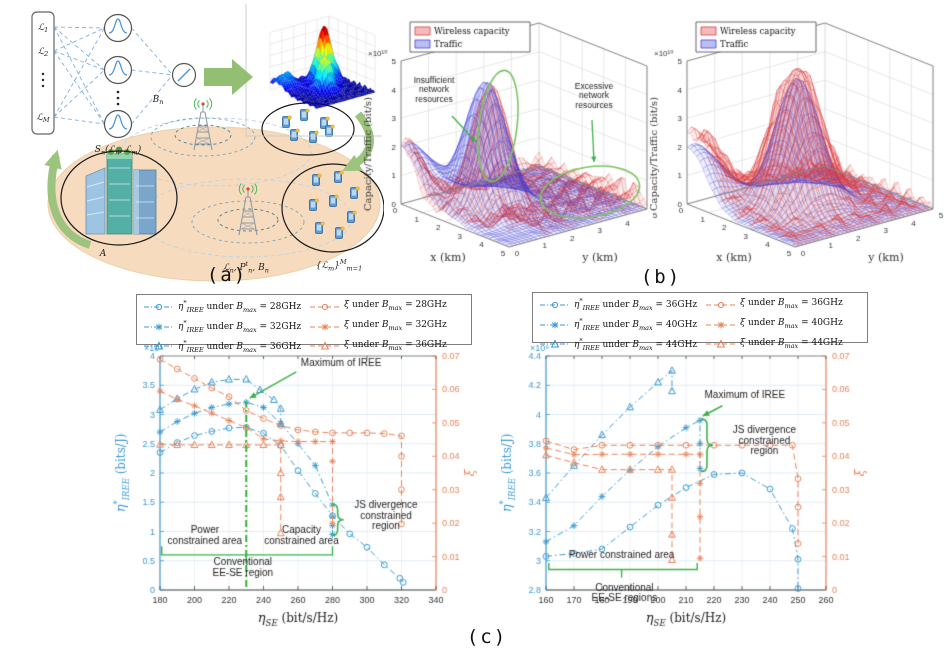 The height and width of the screenshot is (657, 948). Describe the element at coordinates (798, 140) in the screenshot. I see `capacity-traffic-surface-right` at that location.